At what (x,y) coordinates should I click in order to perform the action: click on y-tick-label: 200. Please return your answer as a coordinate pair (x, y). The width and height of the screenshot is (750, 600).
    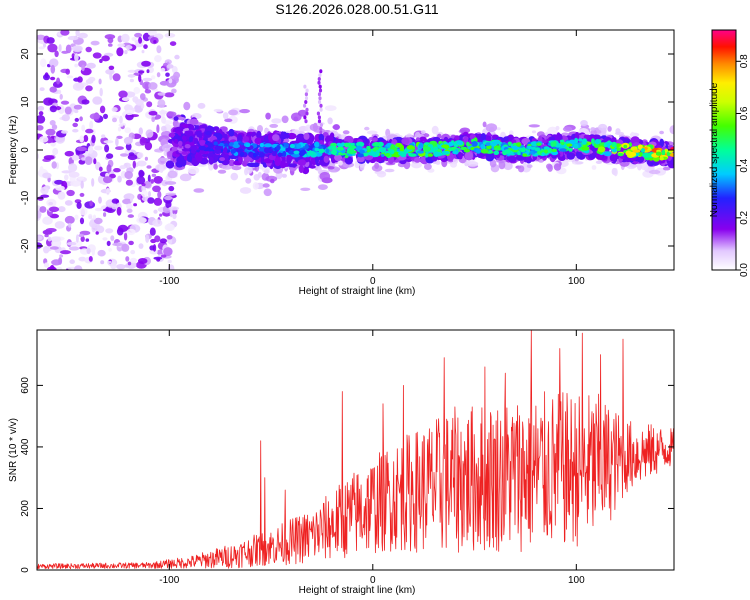
    Looking at the image, I should click on (25, 508).